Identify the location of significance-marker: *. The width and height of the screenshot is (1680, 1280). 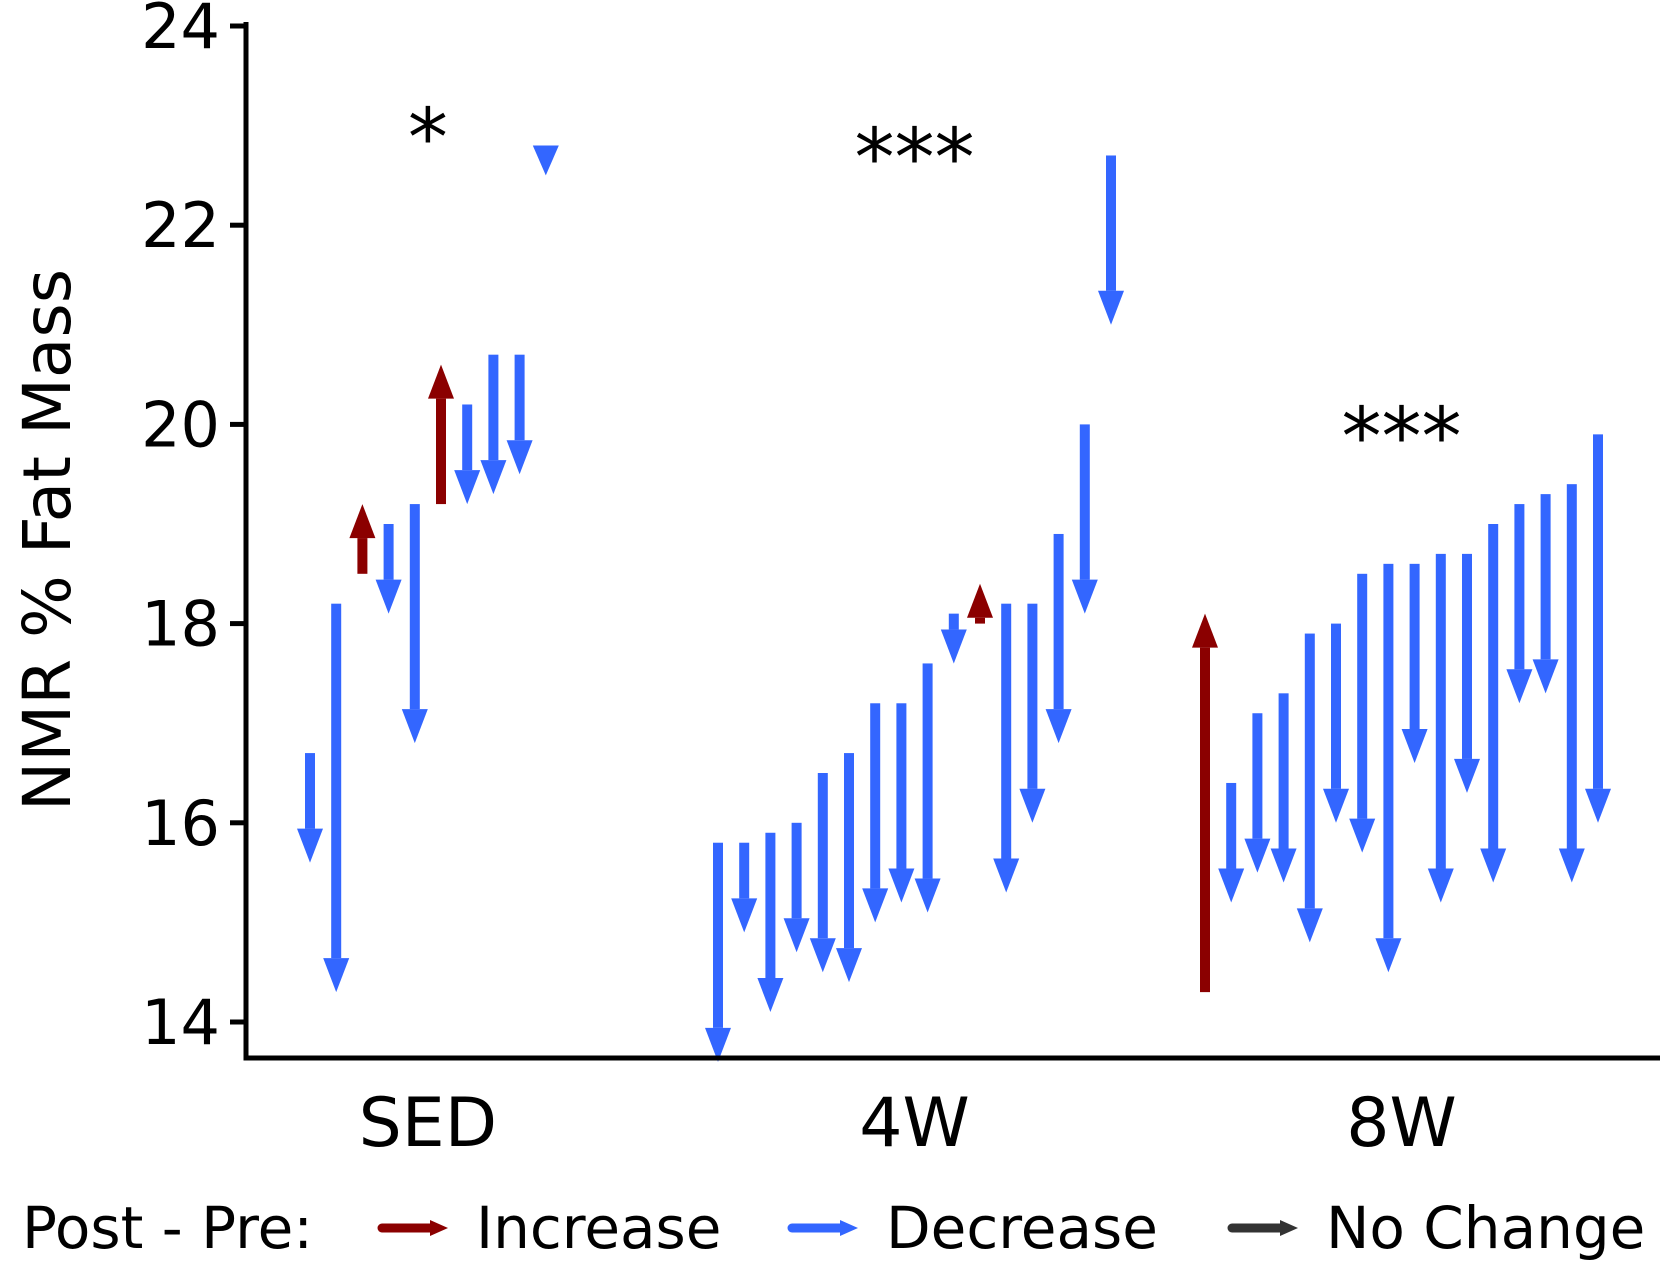
(428, 138).